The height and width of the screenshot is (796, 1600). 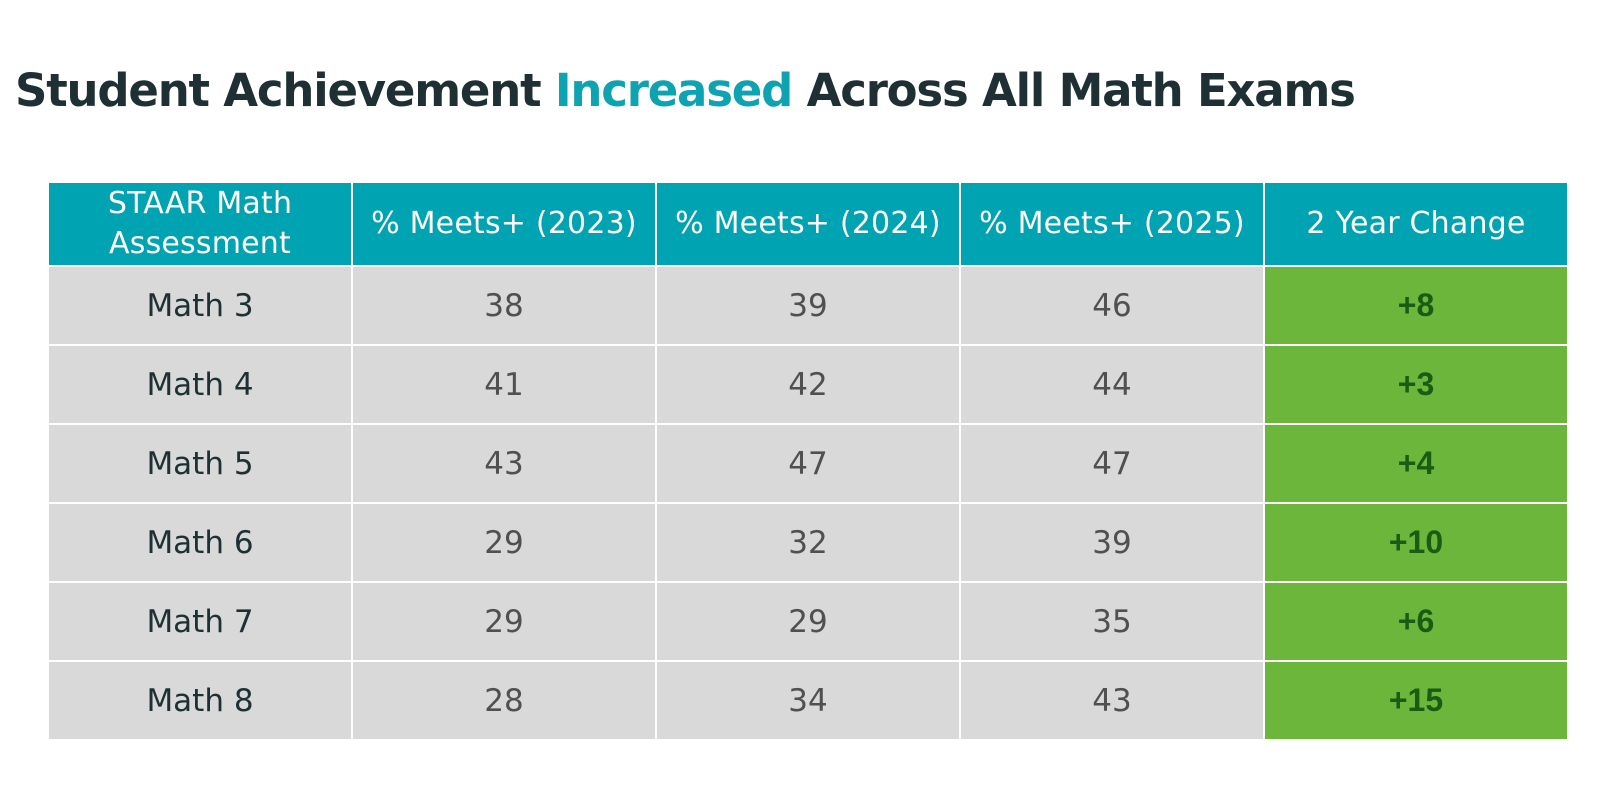 I want to click on table-row: Math 4 41 42 44 +3, so click(x=808, y=384).